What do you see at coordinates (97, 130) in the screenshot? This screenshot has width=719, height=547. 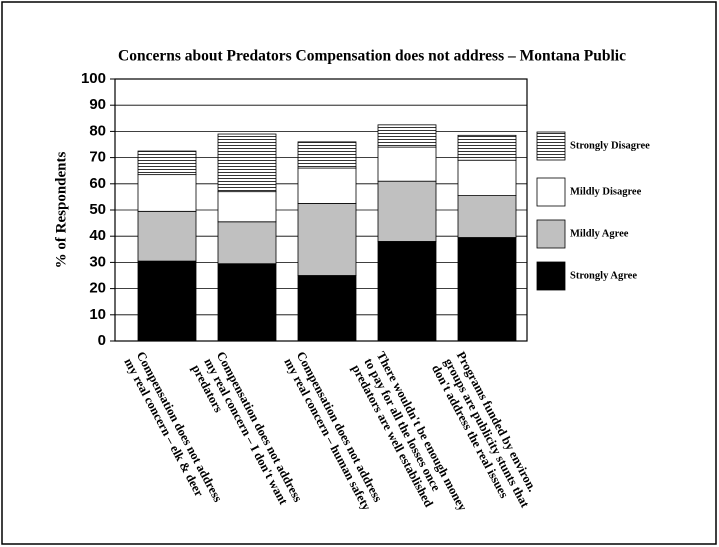 I see `y-tick-label: 80` at bounding box center [97, 130].